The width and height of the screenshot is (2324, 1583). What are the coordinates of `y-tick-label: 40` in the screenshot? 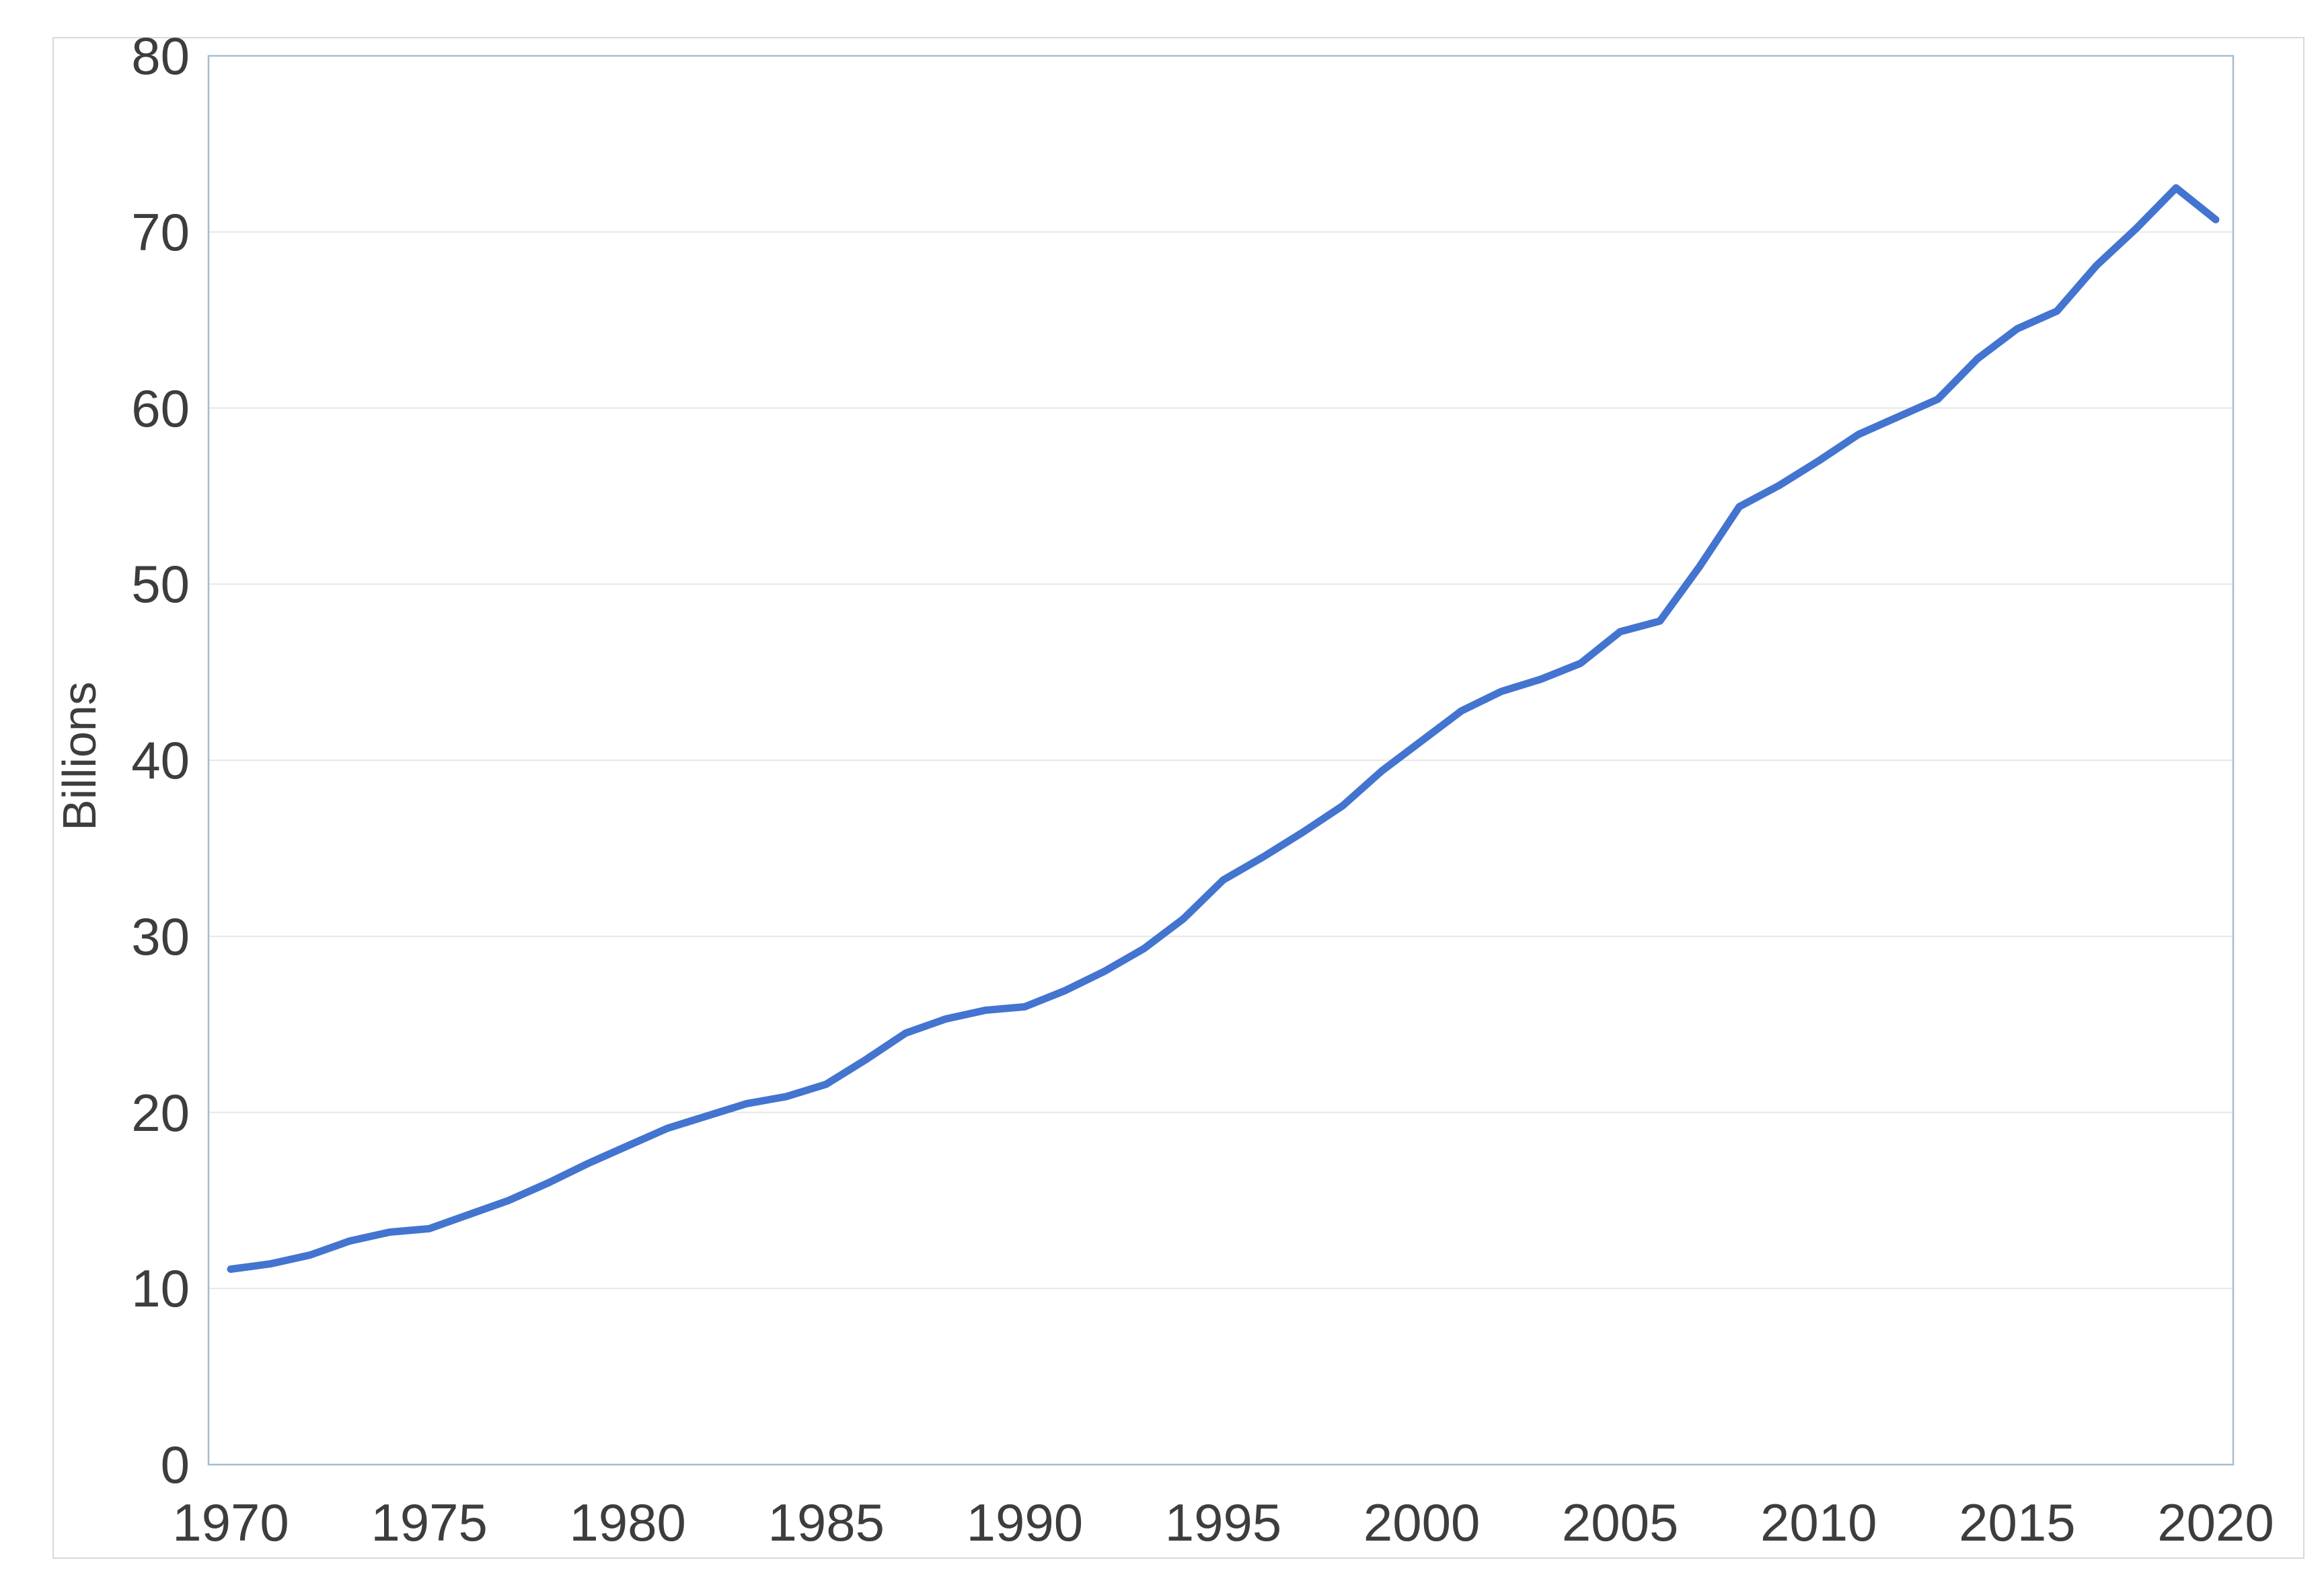 It's located at (160, 761).